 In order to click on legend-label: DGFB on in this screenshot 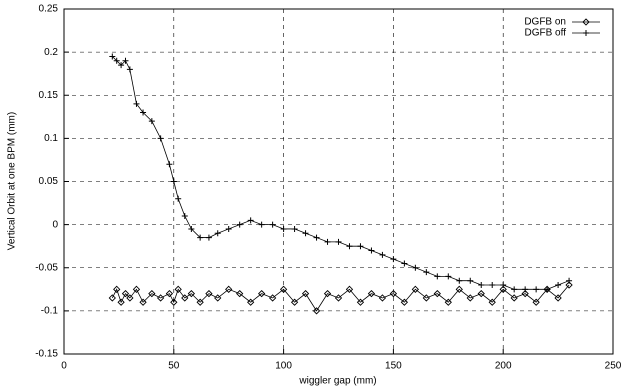, I will do `click(545, 22)`.